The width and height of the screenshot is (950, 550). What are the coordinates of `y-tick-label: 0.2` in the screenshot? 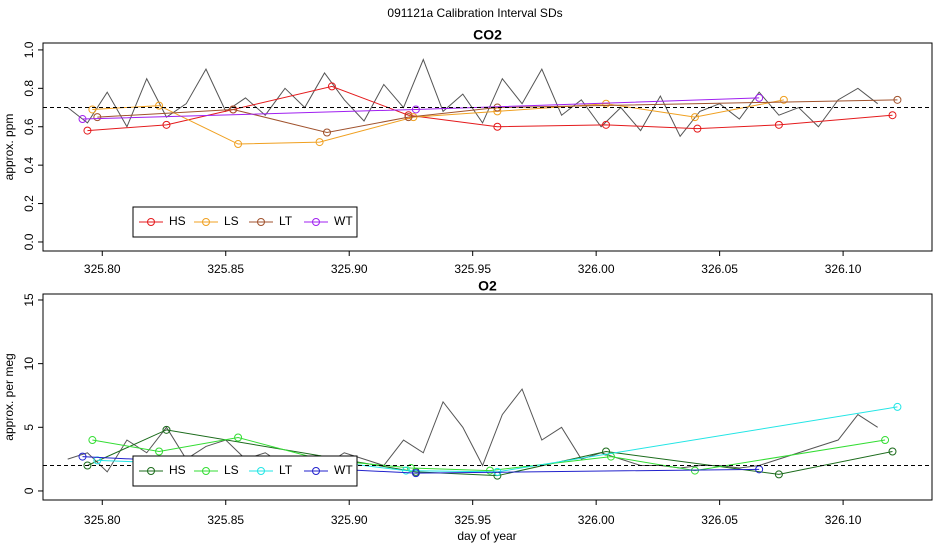 It's located at (29, 203).